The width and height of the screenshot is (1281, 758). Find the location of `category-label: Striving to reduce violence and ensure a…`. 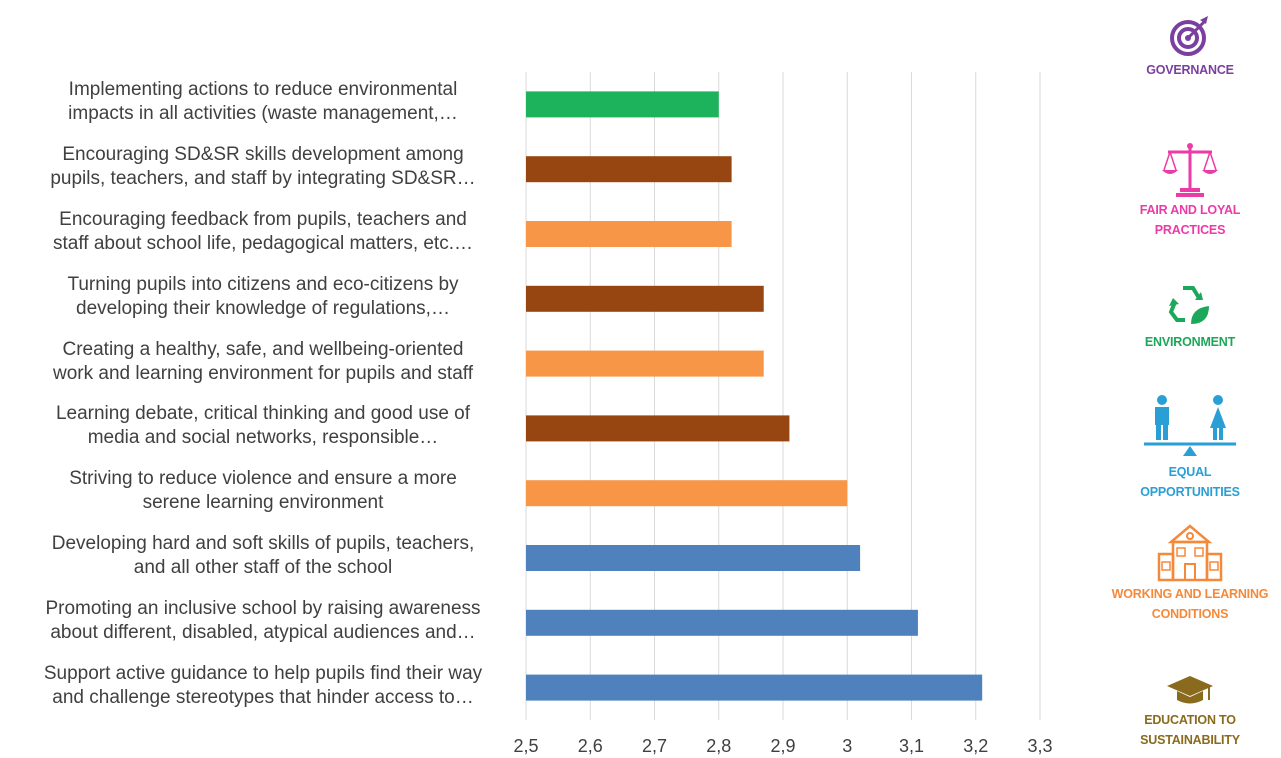

category-label: Striving to reduce violence and ensure a… is located at coordinates (263, 491).